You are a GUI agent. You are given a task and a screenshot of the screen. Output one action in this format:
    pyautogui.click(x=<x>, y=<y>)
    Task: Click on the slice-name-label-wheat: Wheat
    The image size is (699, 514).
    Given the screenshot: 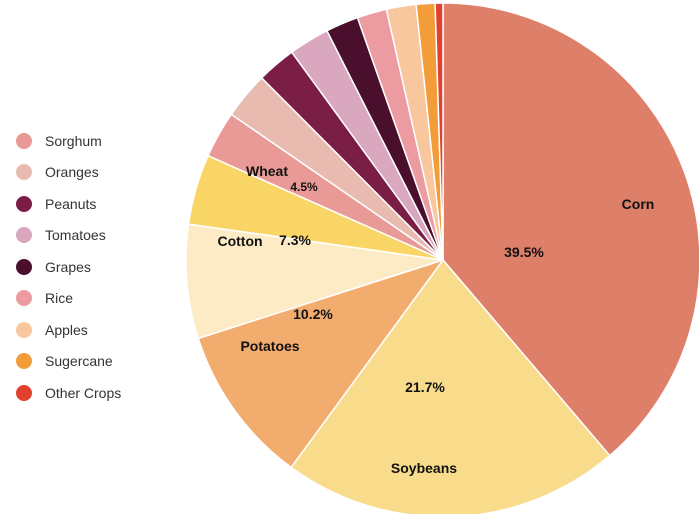 What is the action you would take?
    pyautogui.click(x=267, y=171)
    